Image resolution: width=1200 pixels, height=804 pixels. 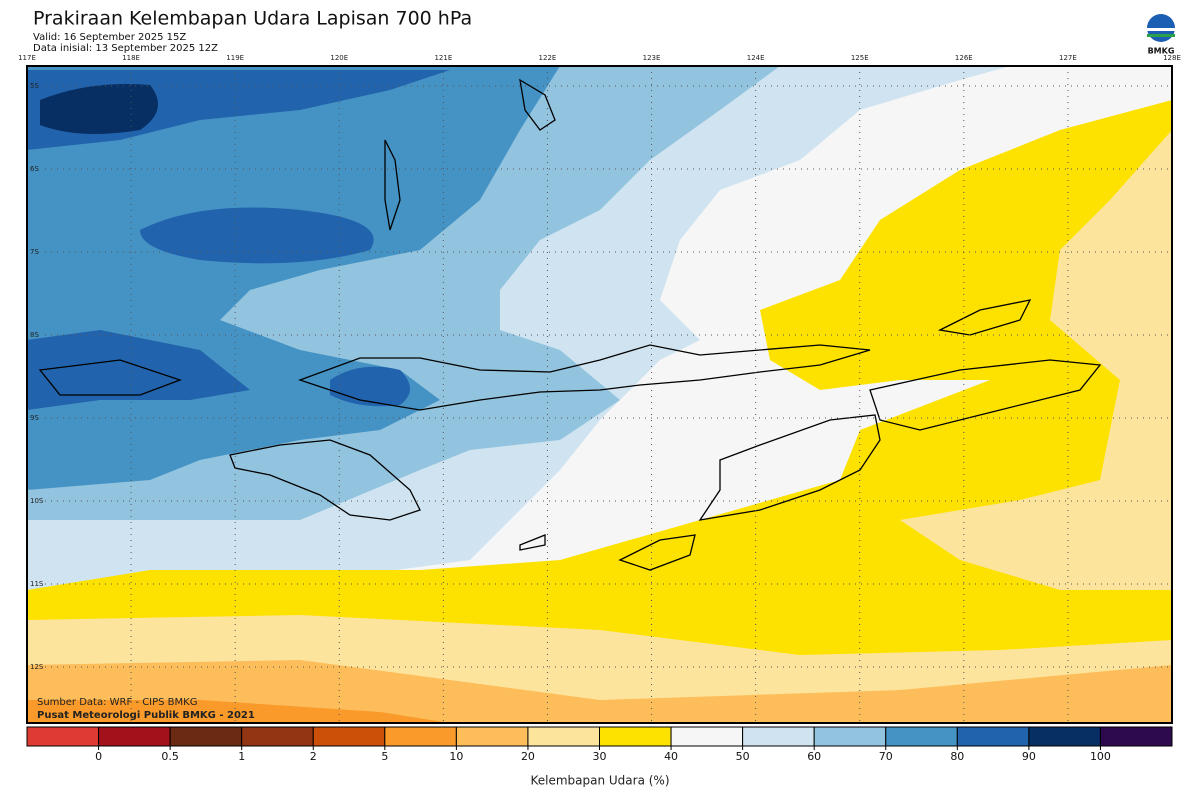 I want to click on colorbar-tick-label: 70, so click(x=886, y=756).